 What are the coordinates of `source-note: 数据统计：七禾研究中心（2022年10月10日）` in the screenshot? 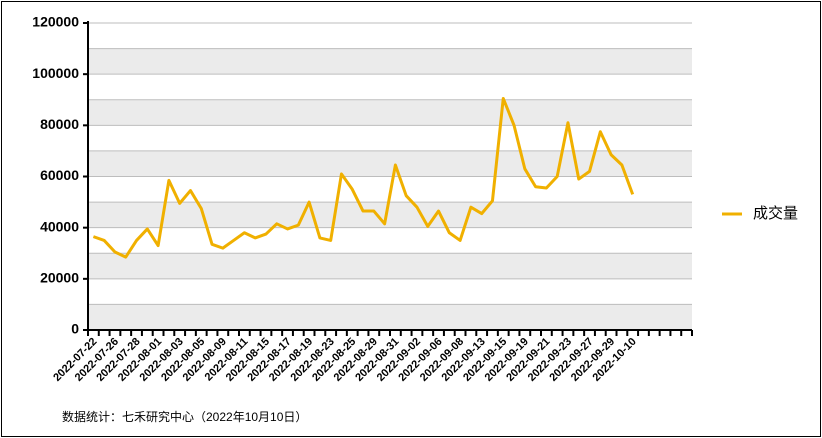 It's located at (184, 416).